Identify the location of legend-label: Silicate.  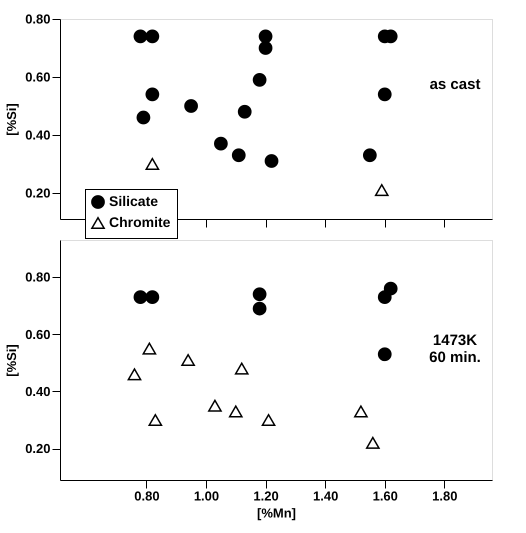
(133, 201).